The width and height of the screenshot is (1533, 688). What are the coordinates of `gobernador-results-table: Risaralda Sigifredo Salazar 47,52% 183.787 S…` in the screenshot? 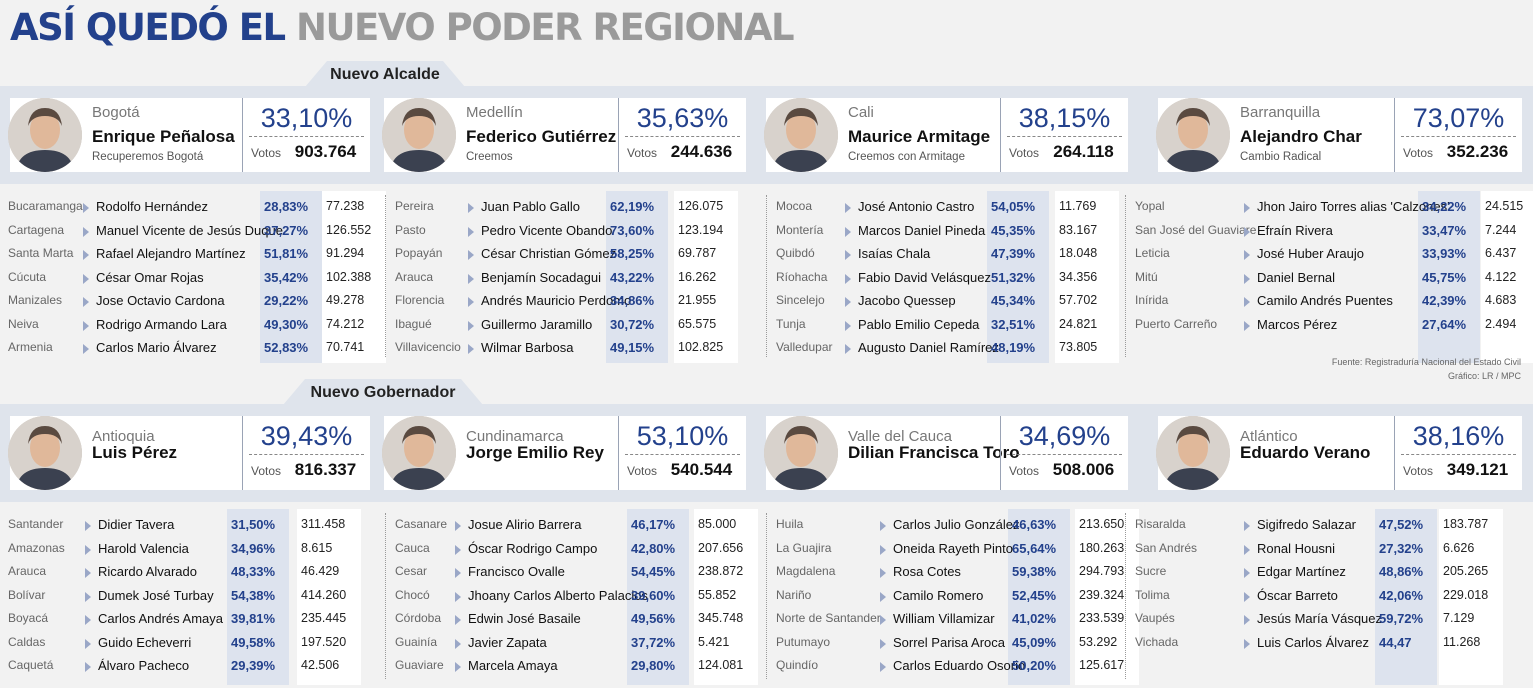 It's located at (1318, 583).